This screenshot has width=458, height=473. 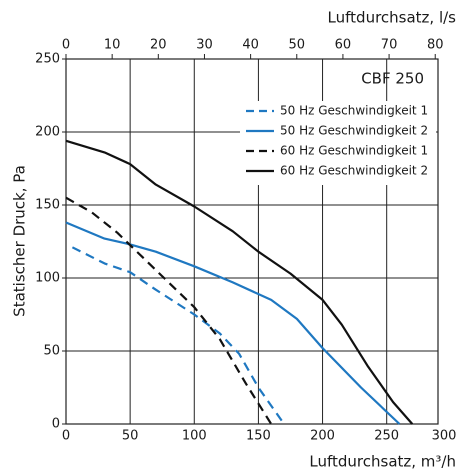 I want to click on x-tick-label: 250, so click(x=386, y=436).